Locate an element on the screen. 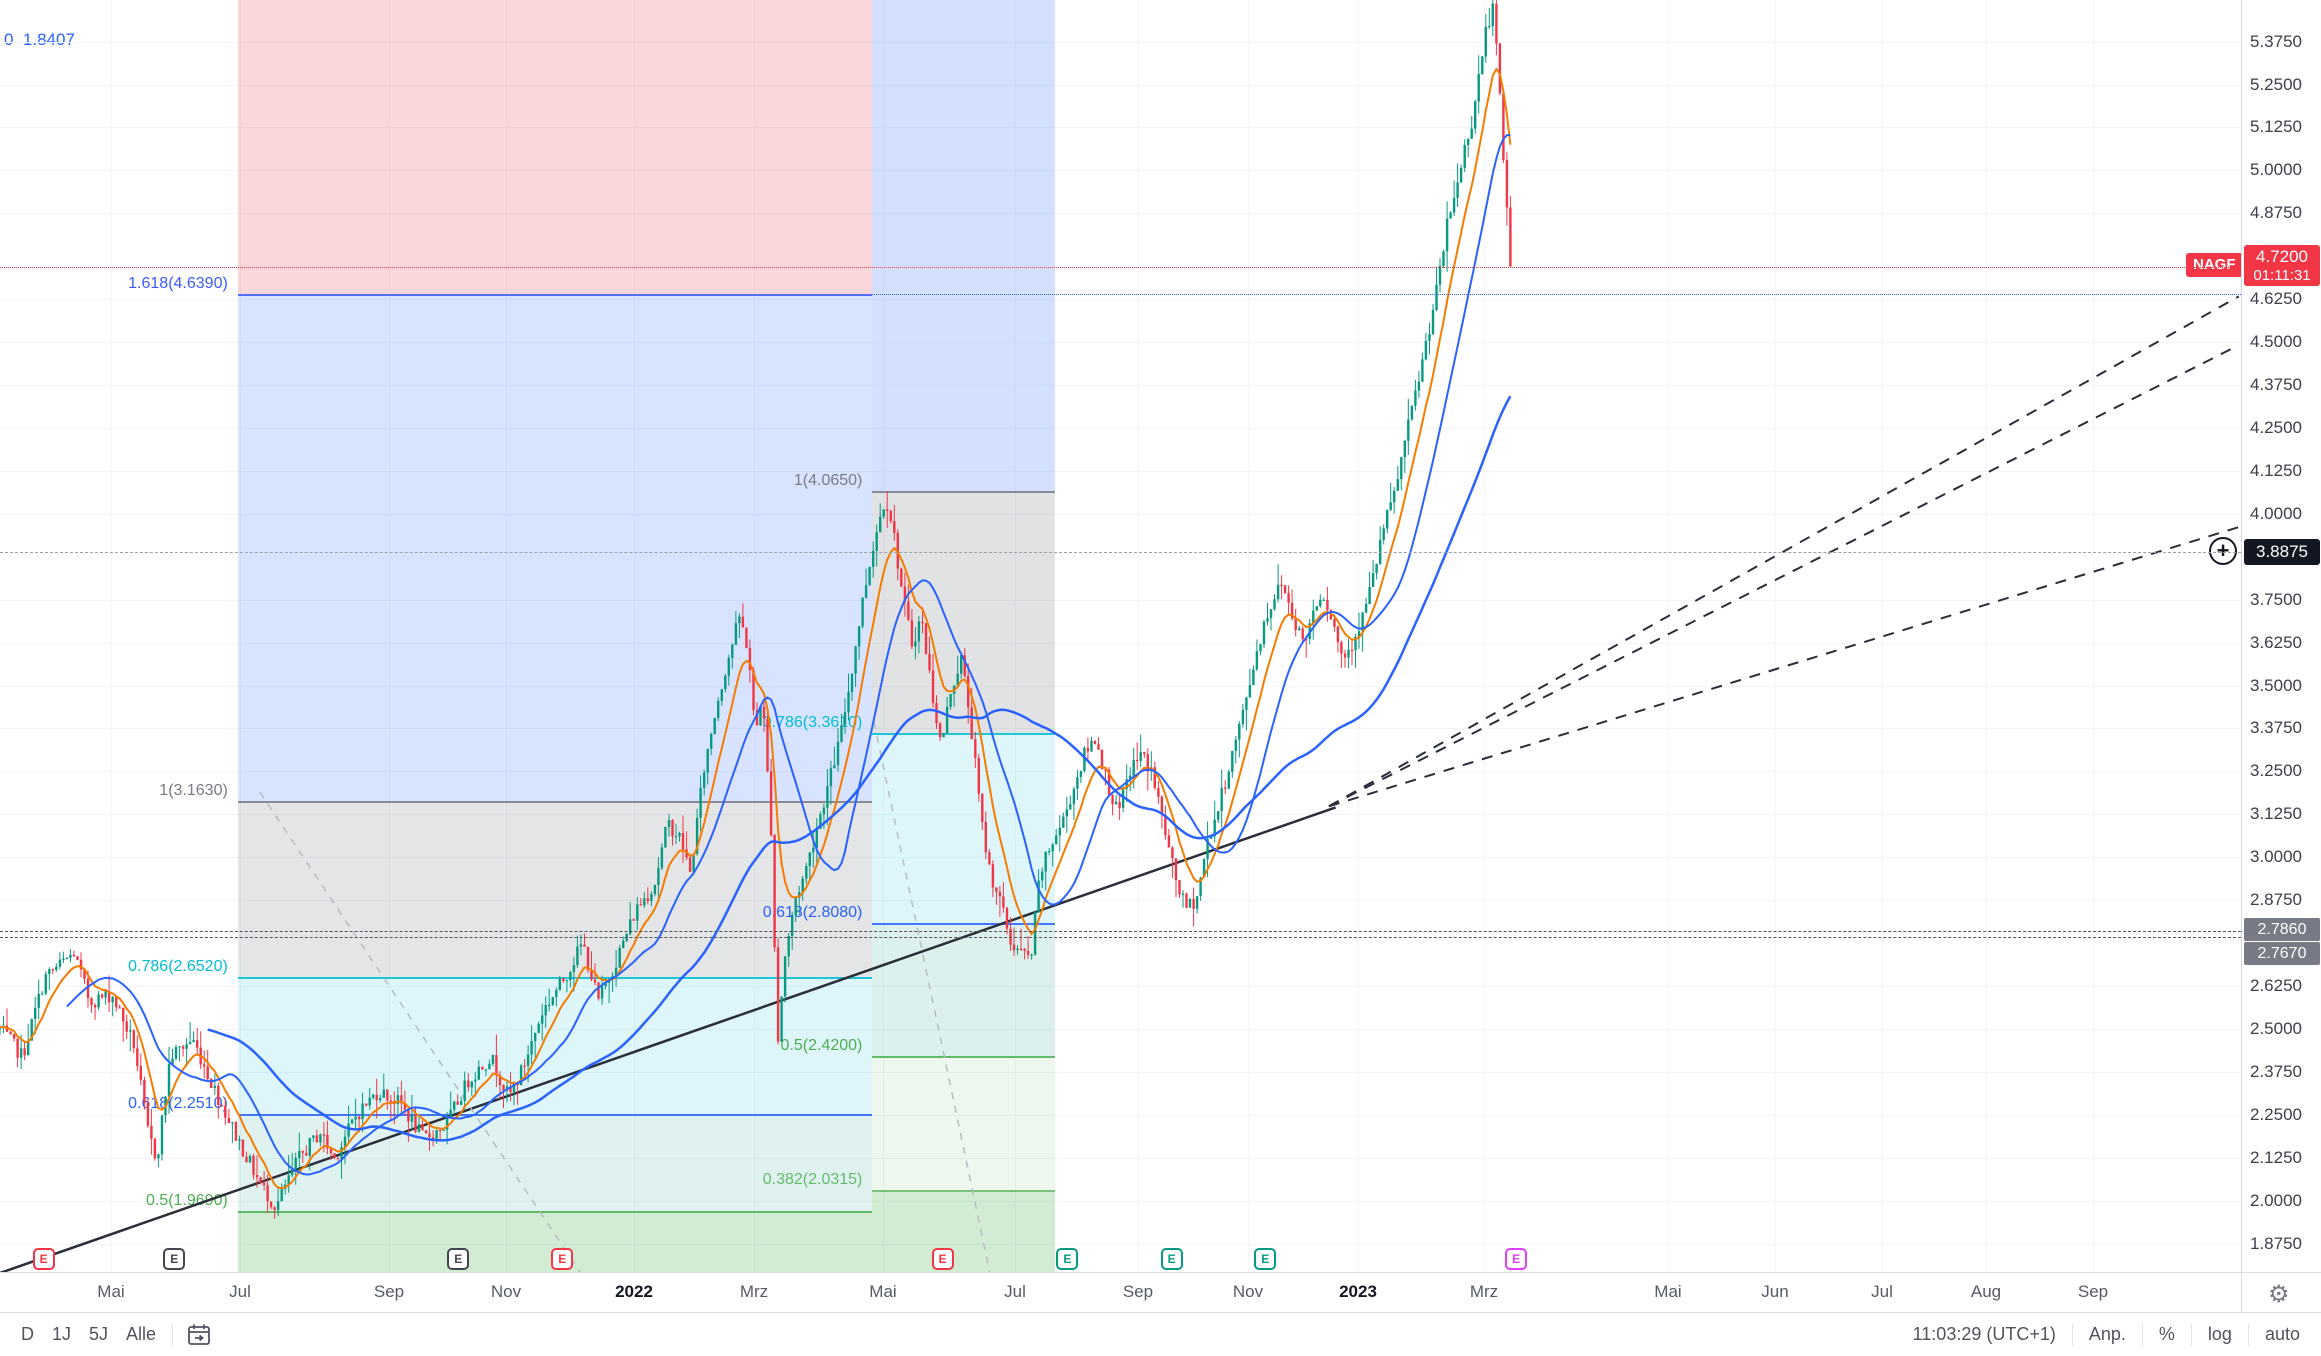 The image size is (2321, 1356). go-to-date-button is located at coordinates (199, 1335).